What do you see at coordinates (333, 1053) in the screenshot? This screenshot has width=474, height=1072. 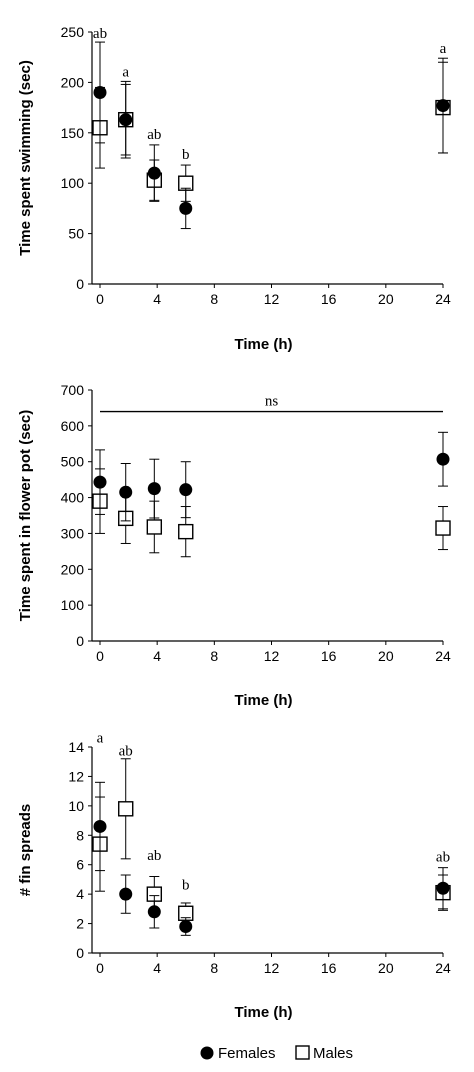 I see `legend-males-label: Males` at bounding box center [333, 1053].